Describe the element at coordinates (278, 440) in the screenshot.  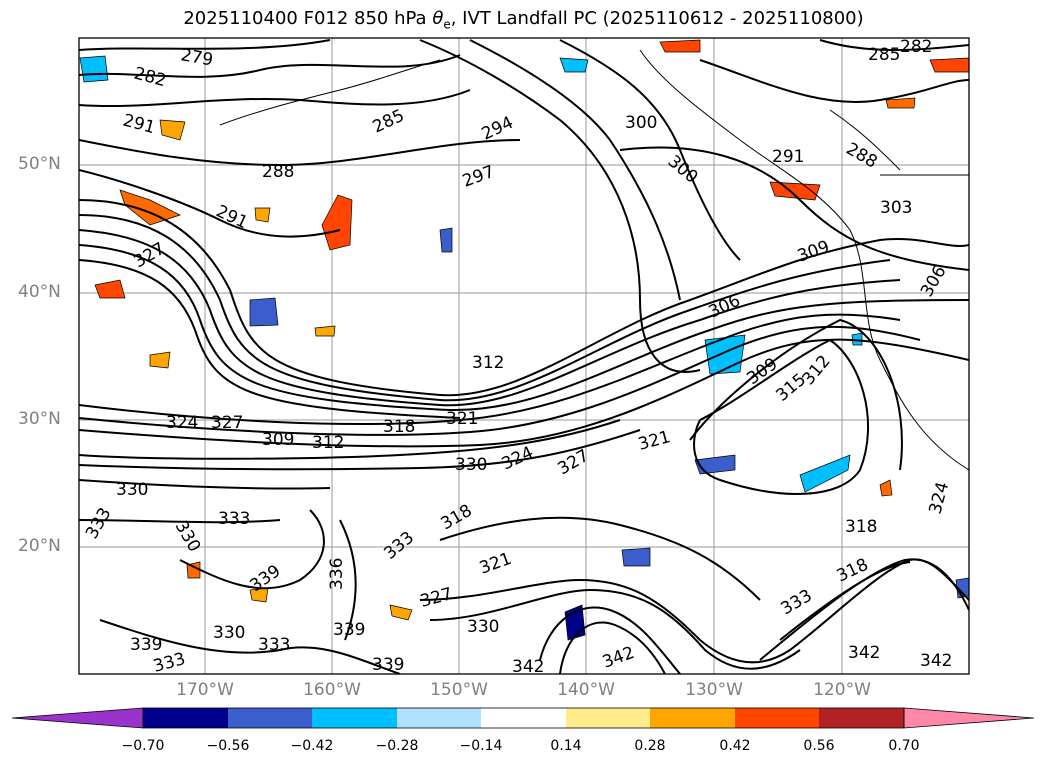
I see `contour-label: 309` at that location.